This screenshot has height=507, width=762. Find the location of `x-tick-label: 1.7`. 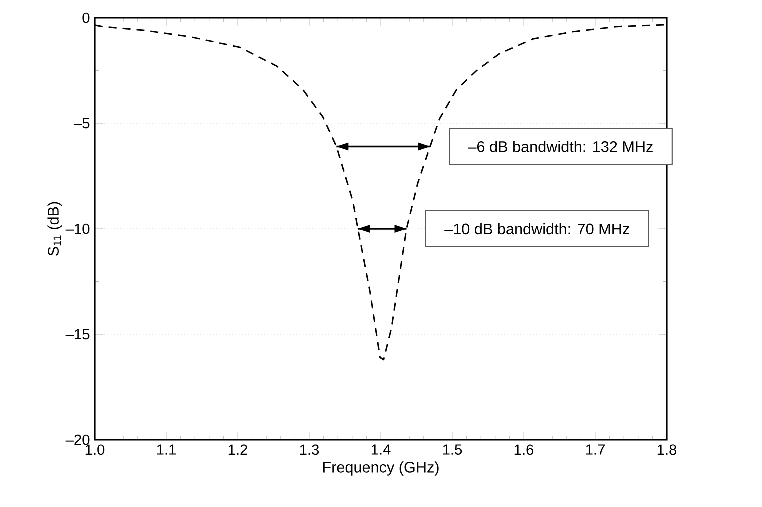

x-tick-label: 1.7 is located at coordinates (595, 449).